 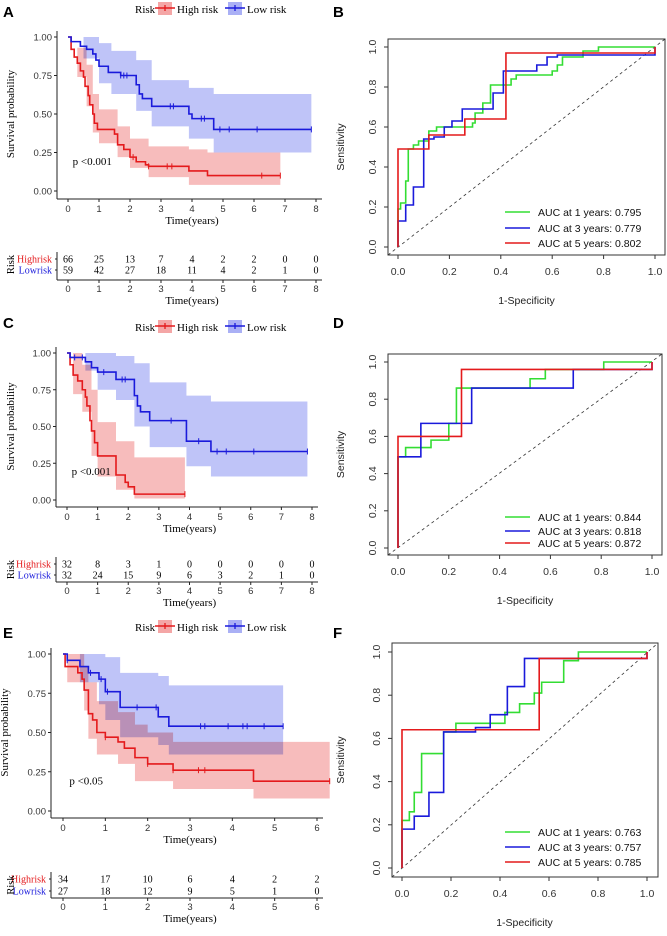 I want to click on risk-count: 11, so click(x=192, y=271).